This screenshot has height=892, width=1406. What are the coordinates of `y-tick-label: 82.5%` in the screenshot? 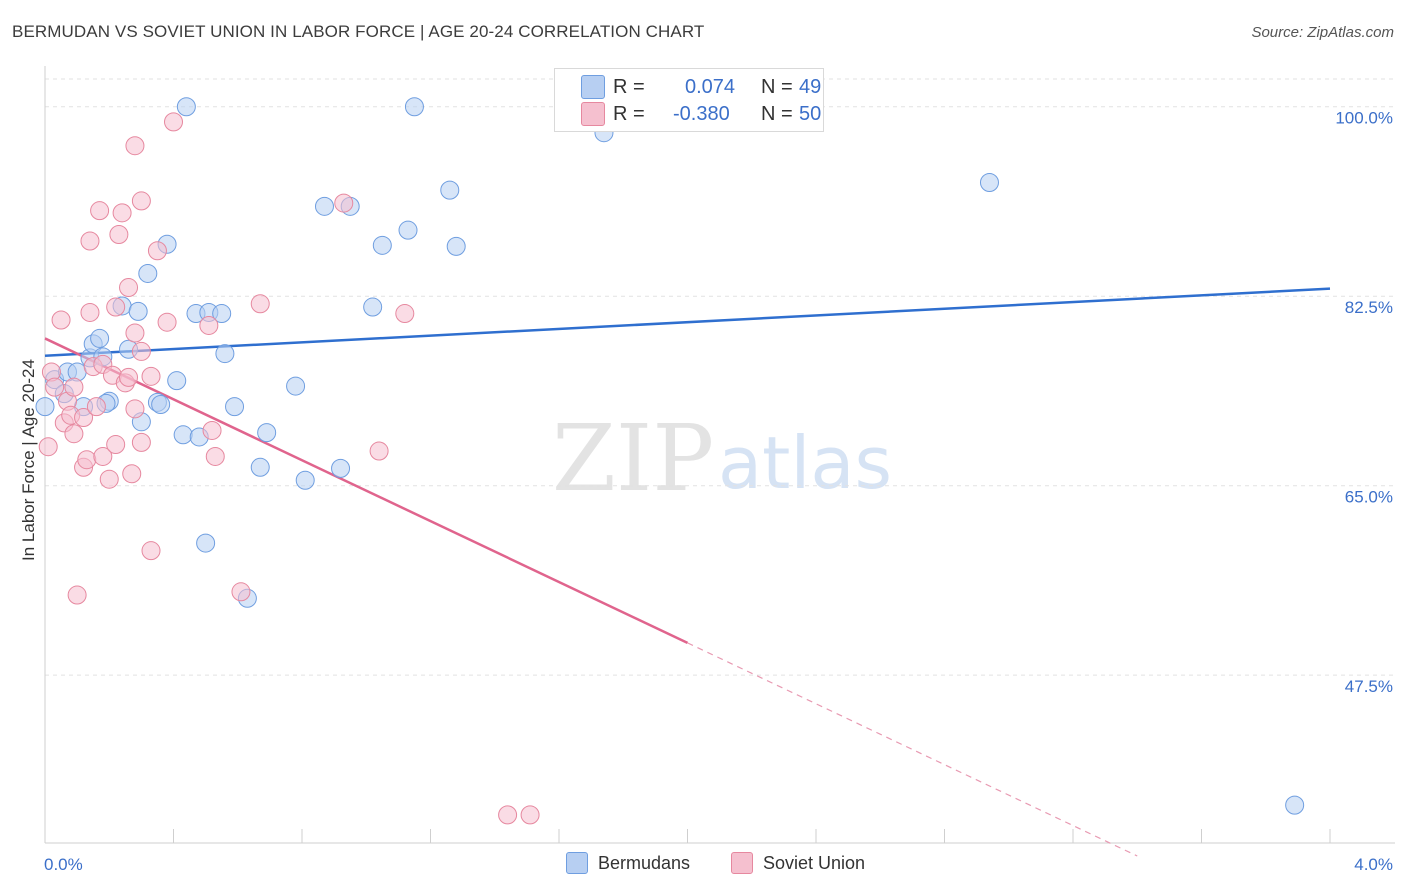 It's located at (1369, 307).